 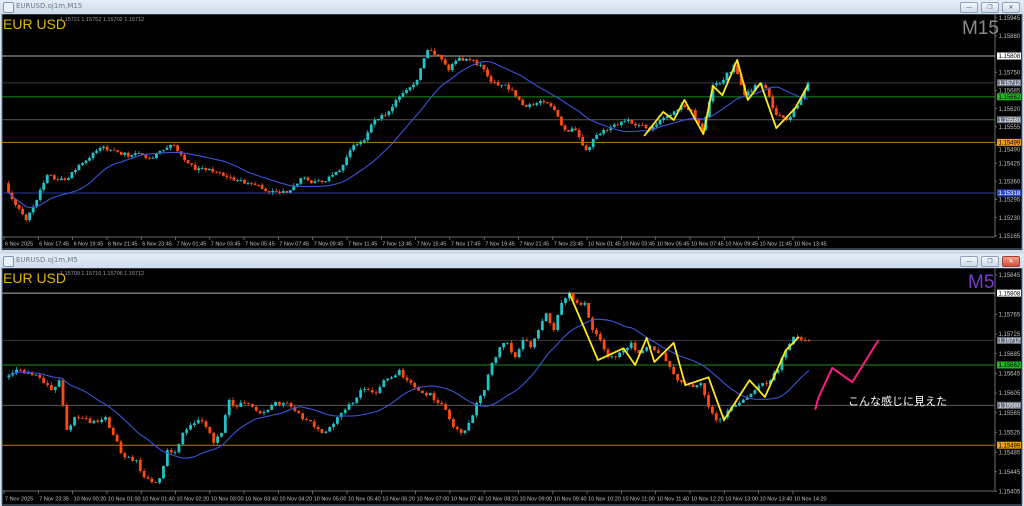 I want to click on level-price-label: 1.15662, so click(x=1010, y=366).